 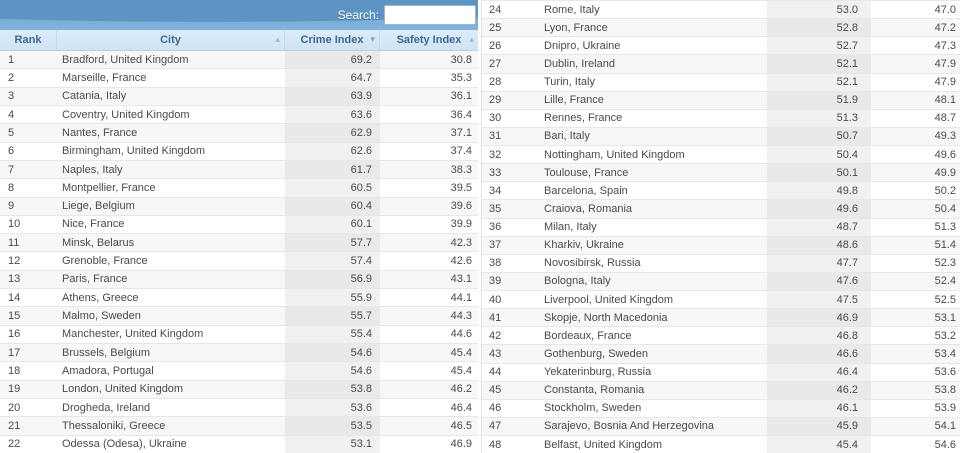 What do you see at coordinates (945, 408) in the screenshot?
I see `safety-index-cell: 53.9` at bounding box center [945, 408].